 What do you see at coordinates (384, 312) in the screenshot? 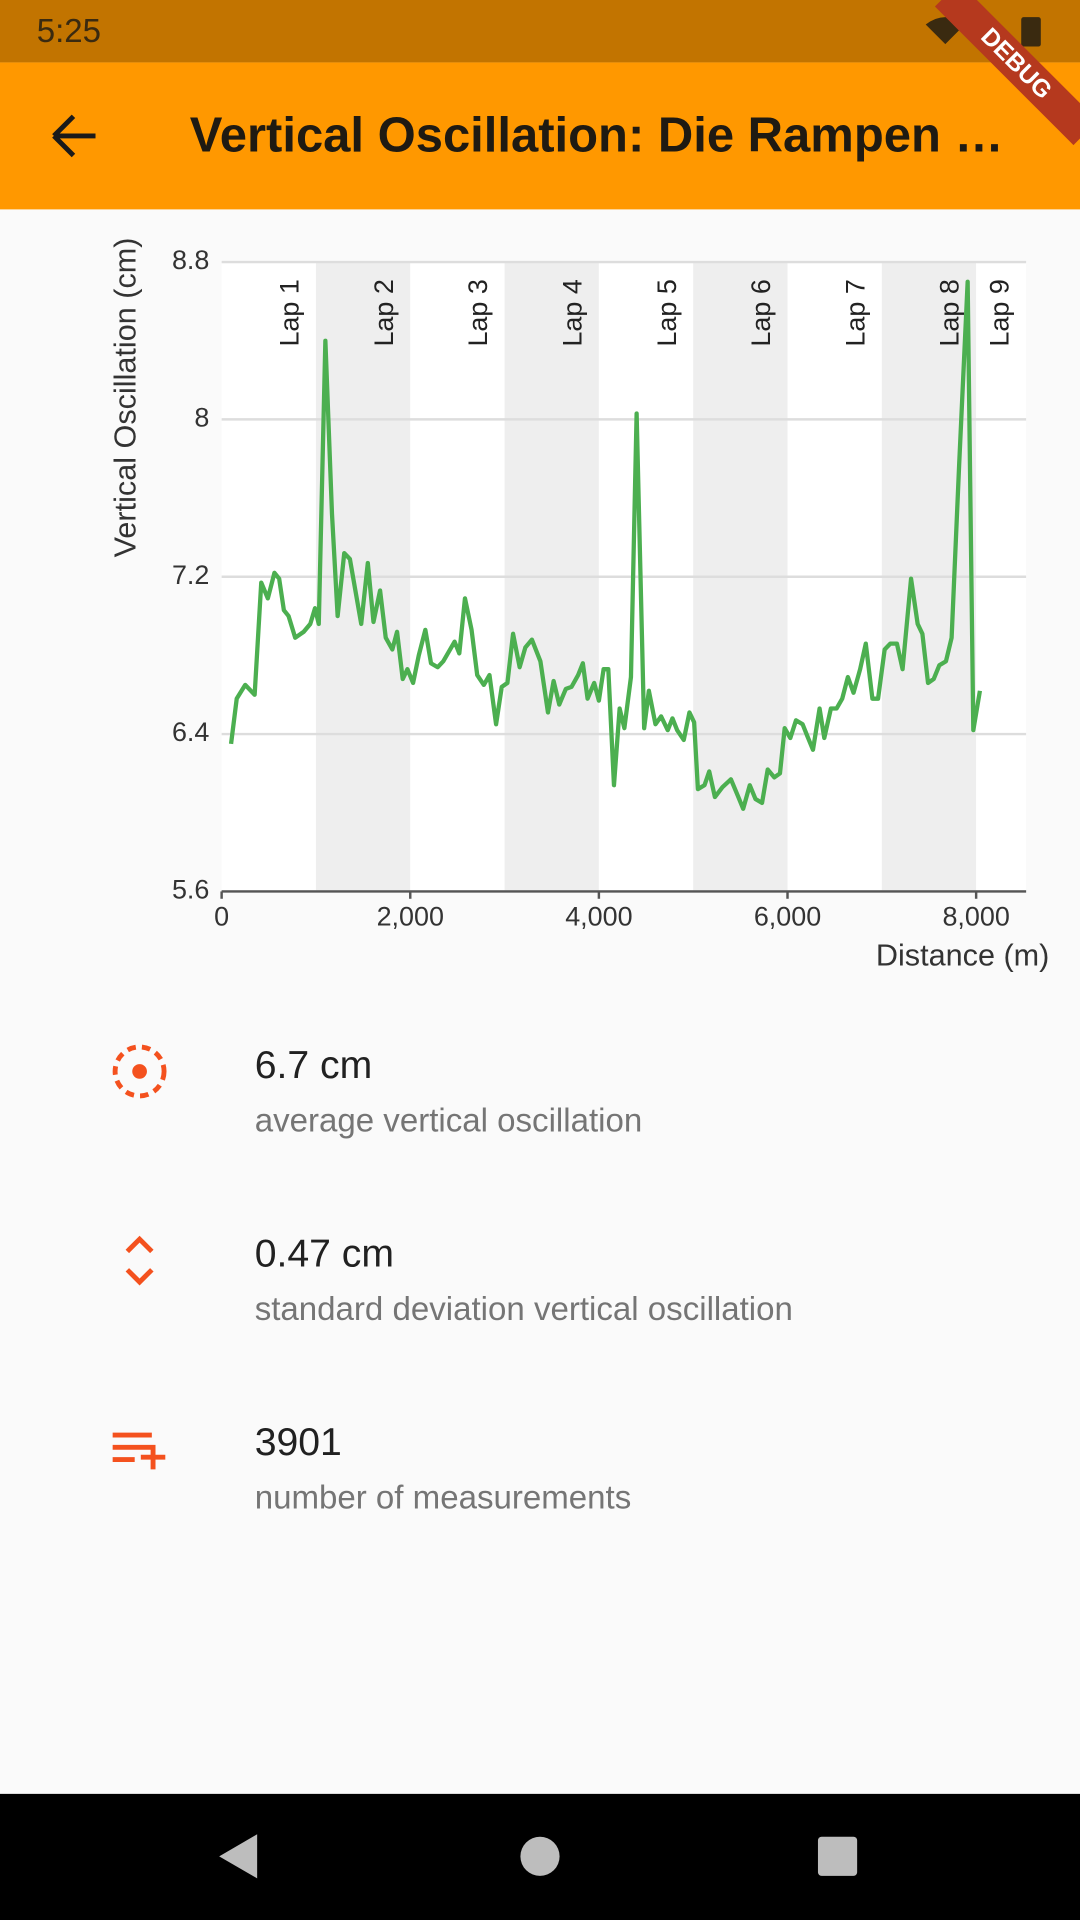
I see `lap-label: Lap 2` at bounding box center [384, 312].